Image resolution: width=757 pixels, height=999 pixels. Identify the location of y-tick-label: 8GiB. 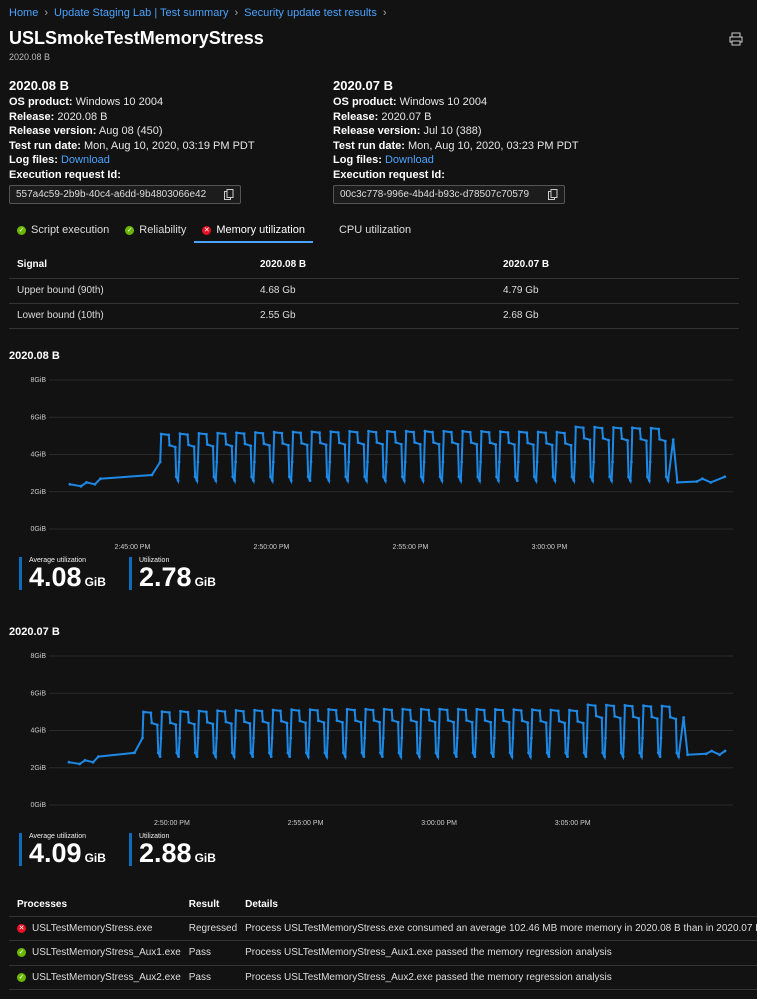
(38, 656).